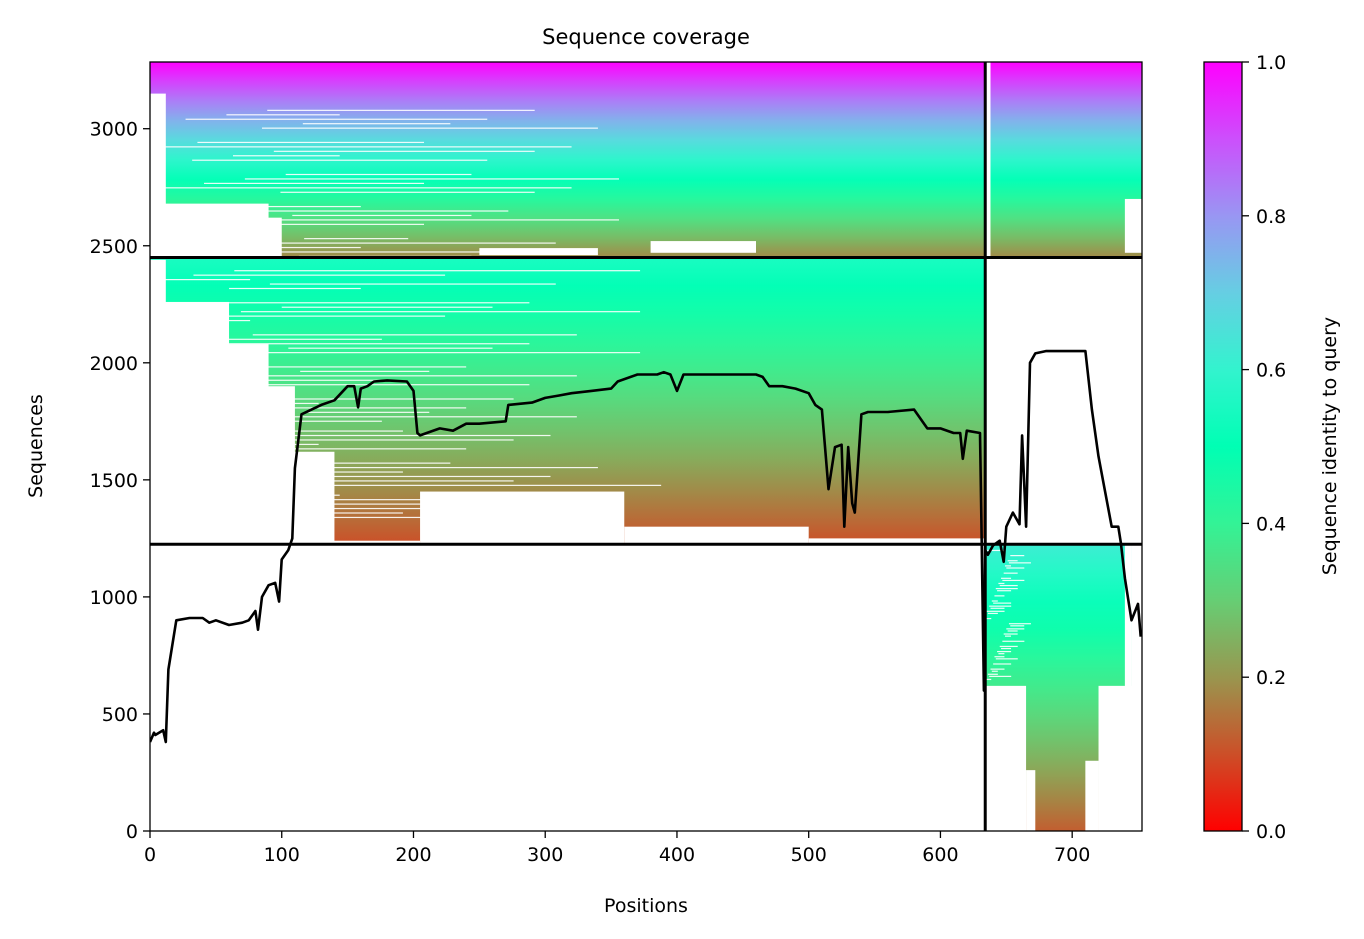 The image size is (1364, 939). What do you see at coordinates (1271, 217) in the screenshot?
I see `colorbar-tick-label-0.8: 0.8` at bounding box center [1271, 217].